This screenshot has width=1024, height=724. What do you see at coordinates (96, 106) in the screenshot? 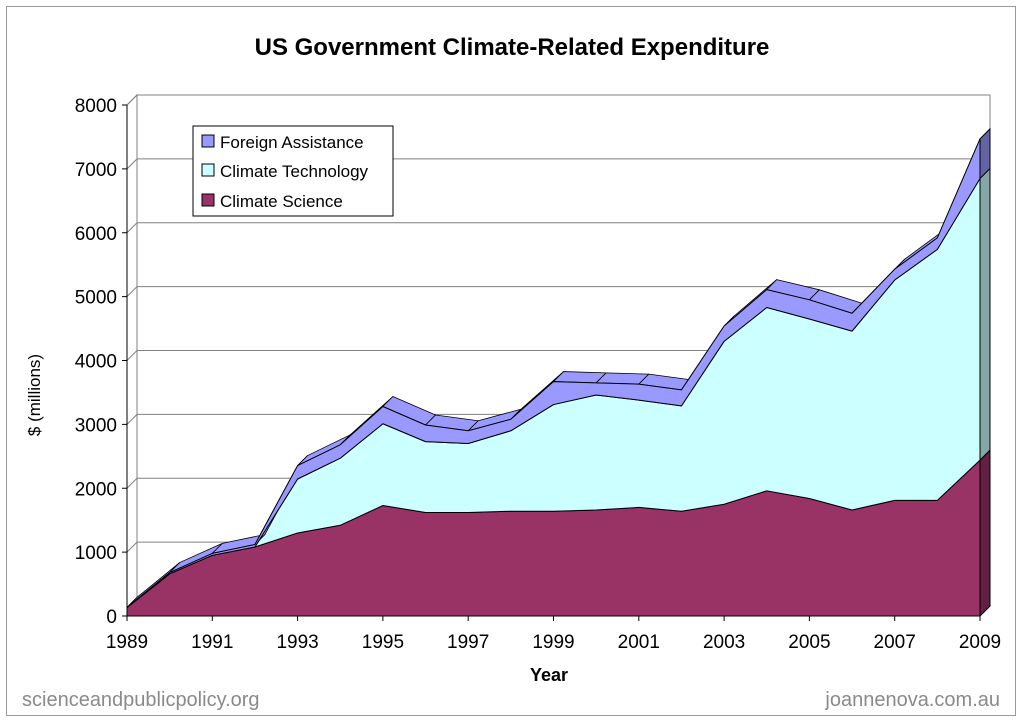
I see `y-tick-label: 8000` at bounding box center [96, 106].